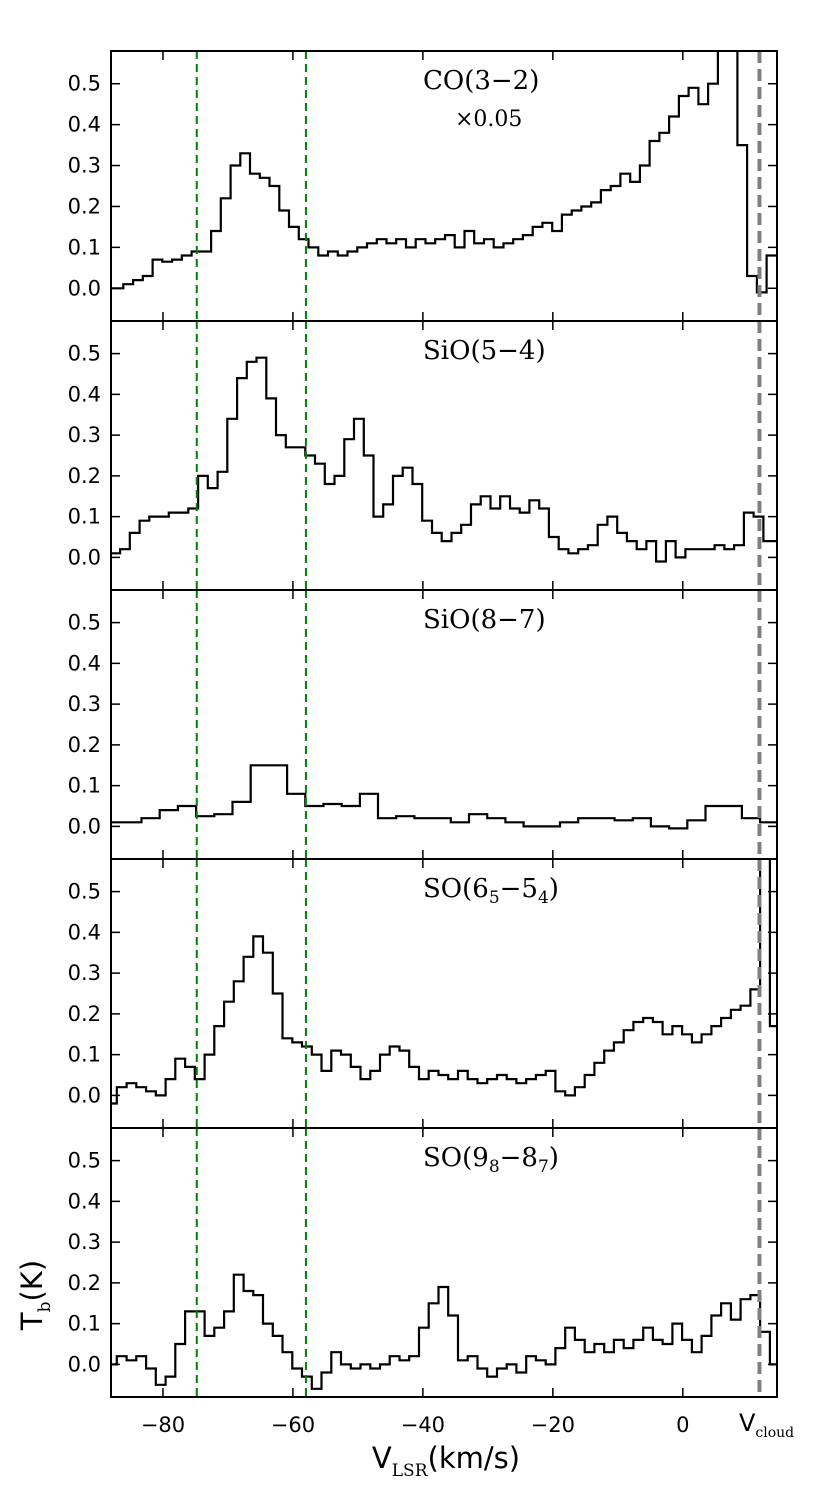 The width and height of the screenshot is (830, 1495). I want to click on y-tick-label-1-3: 0.3, so click(84, 435).